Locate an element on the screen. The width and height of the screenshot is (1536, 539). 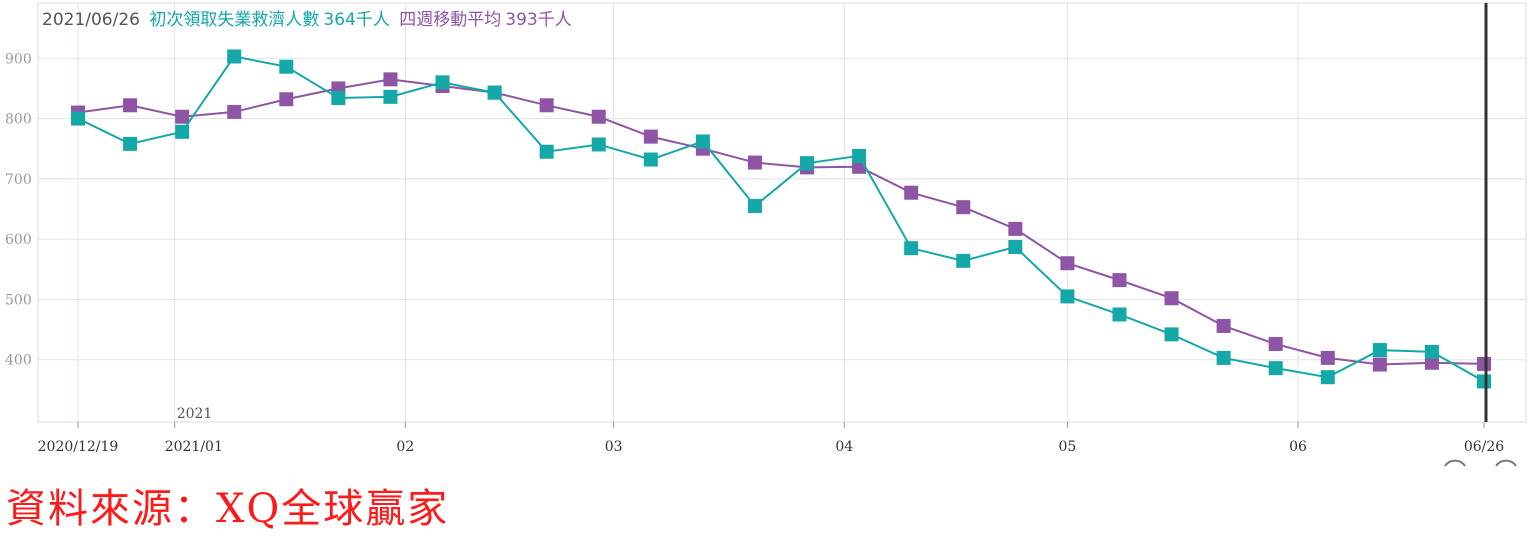
legend-series2-value: 393千人 is located at coordinates (538, 20).